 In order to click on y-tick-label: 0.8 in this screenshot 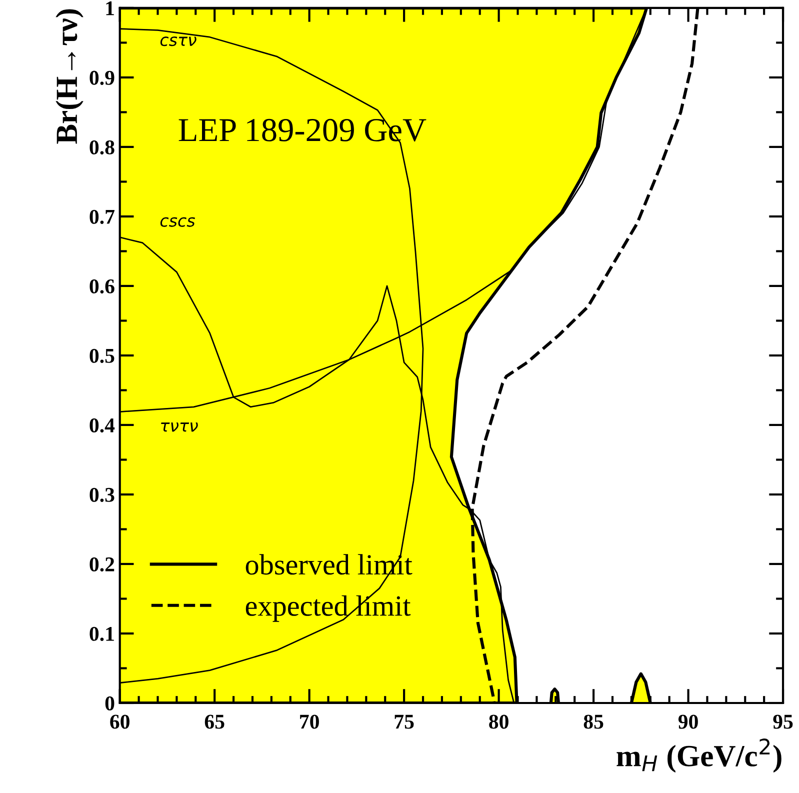, I will do `click(102, 147)`.